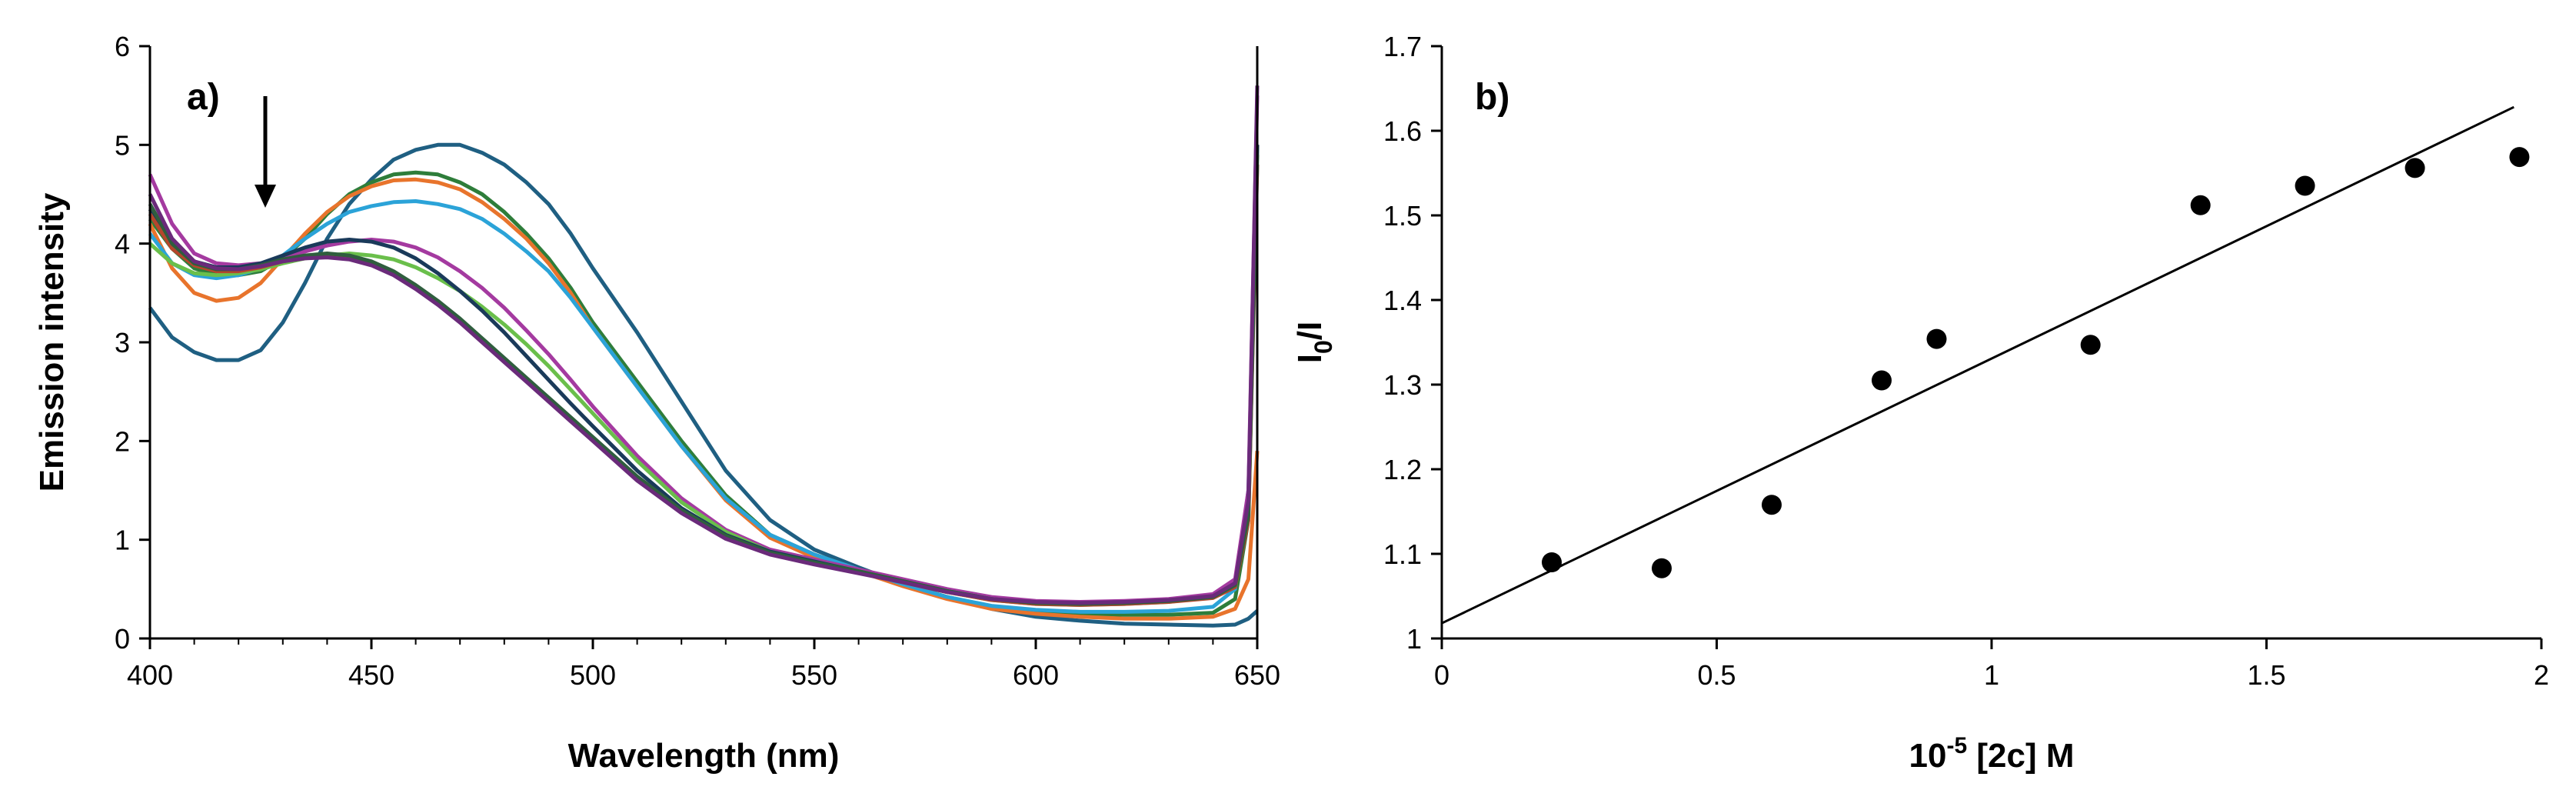 Image resolution: width=2576 pixels, height=810 pixels. What do you see at coordinates (52, 342) in the screenshot?
I see `chart-a-y-axis-label: Emission intensity` at bounding box center [52, 342].